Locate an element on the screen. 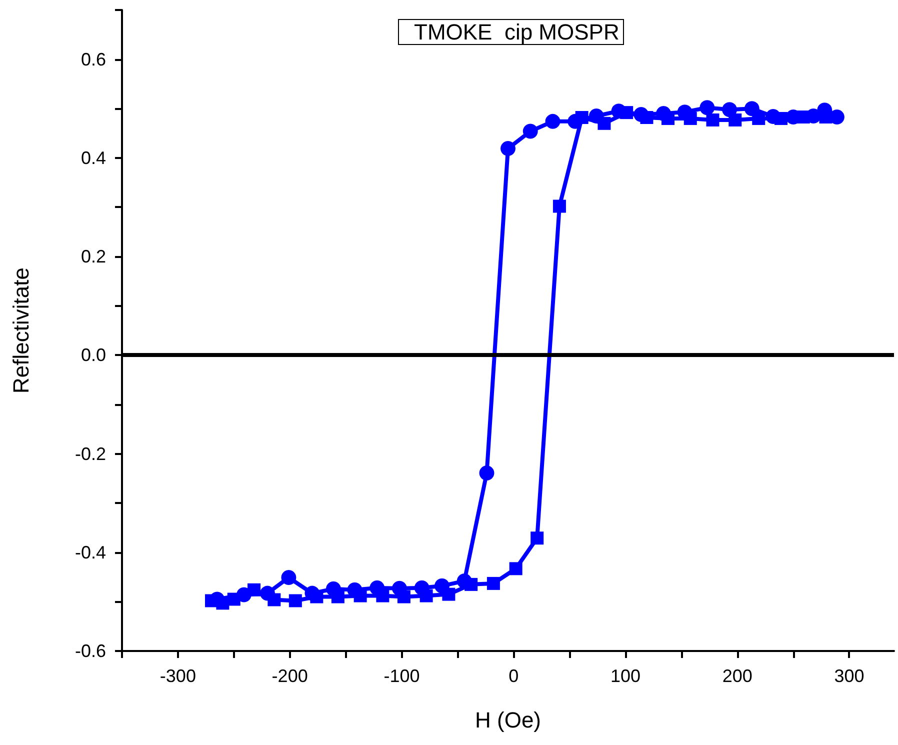 The width and height of the screenshot is (898, 745). y-tick-label: 0.6 is located at coordinates (93, 59).